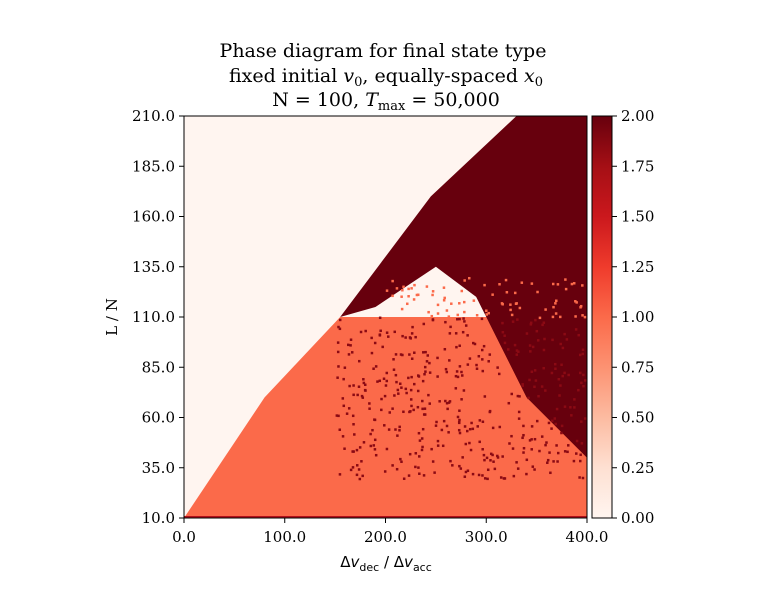 The width and height of the screenshot is (763, 607). I want to click on y-tick-label: 185.0, so click(153, 166).